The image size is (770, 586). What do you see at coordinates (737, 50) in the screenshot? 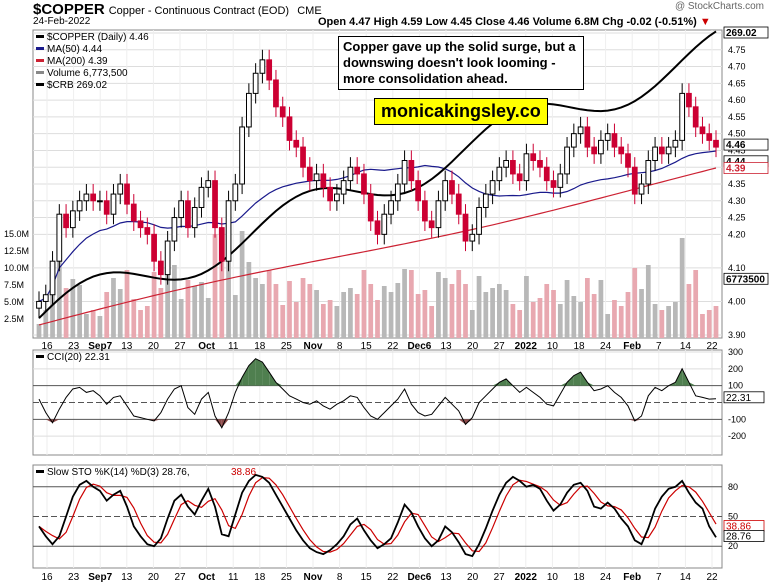
I see `price-tick-label: 4.75` at bounding box center [737, 50].